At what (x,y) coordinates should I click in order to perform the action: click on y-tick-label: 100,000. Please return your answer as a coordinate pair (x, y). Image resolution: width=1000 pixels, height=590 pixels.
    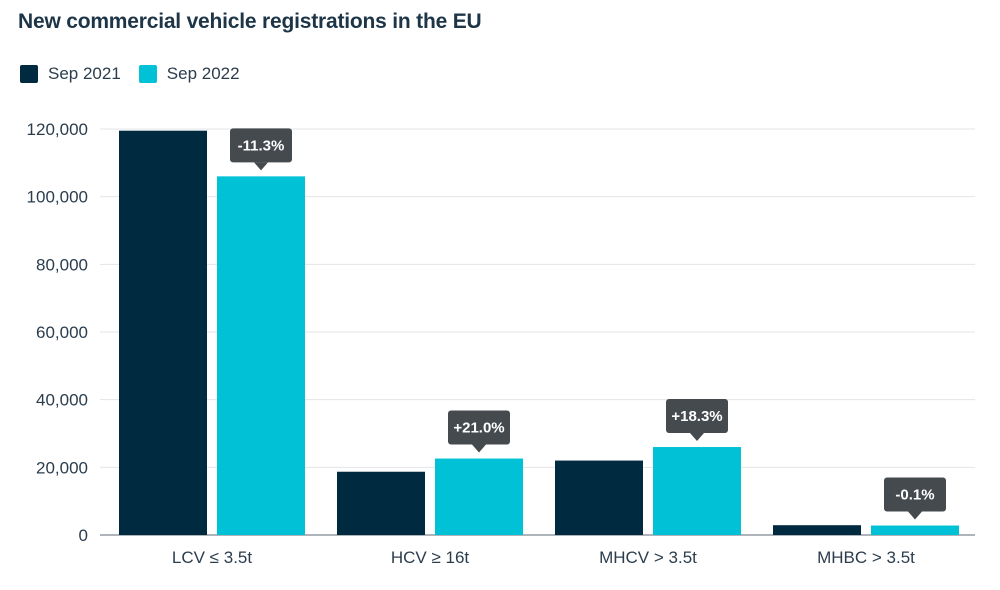
    Looking at the image, I should click on (57, 197).